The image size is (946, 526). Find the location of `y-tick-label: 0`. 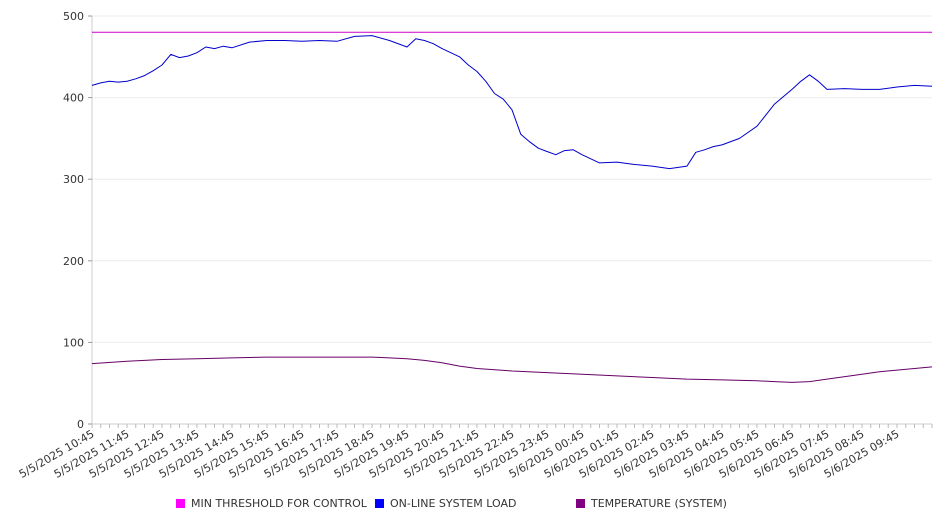

y-tick-label: 0 is located at coordinates (80, 424).